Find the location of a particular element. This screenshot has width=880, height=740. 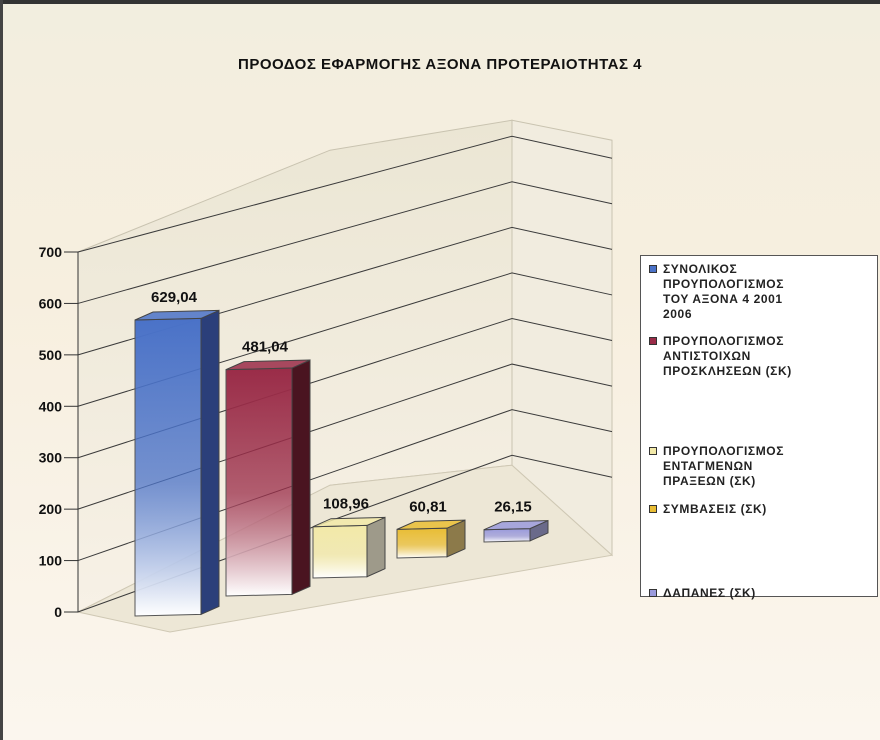

legend-label-line: ΕΝΤΑΓΜΕΝΩΝ is located at coordinates (708, 466).